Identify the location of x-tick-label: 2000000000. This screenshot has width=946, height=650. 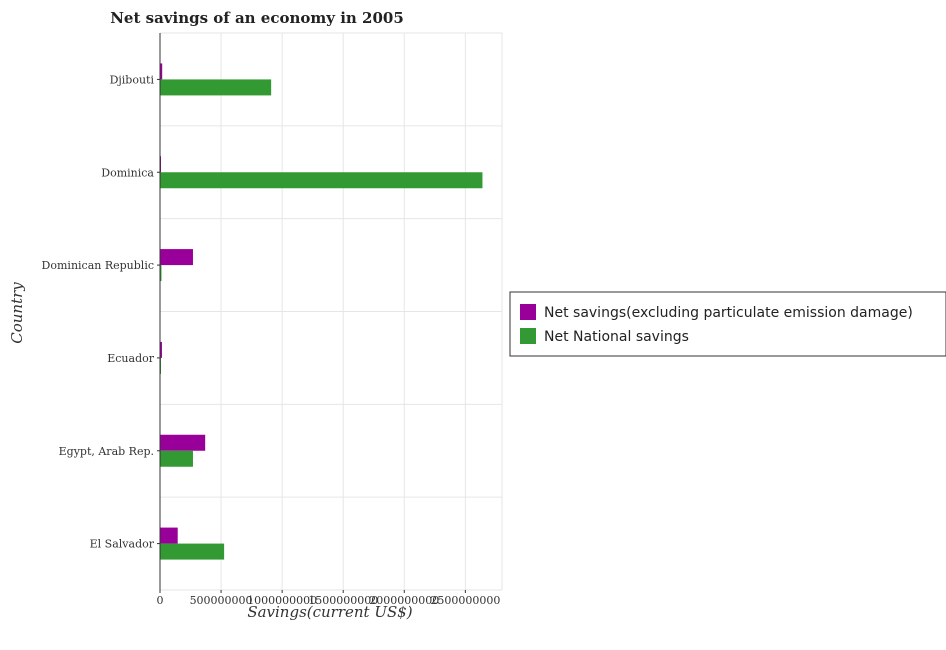
(404, 600).